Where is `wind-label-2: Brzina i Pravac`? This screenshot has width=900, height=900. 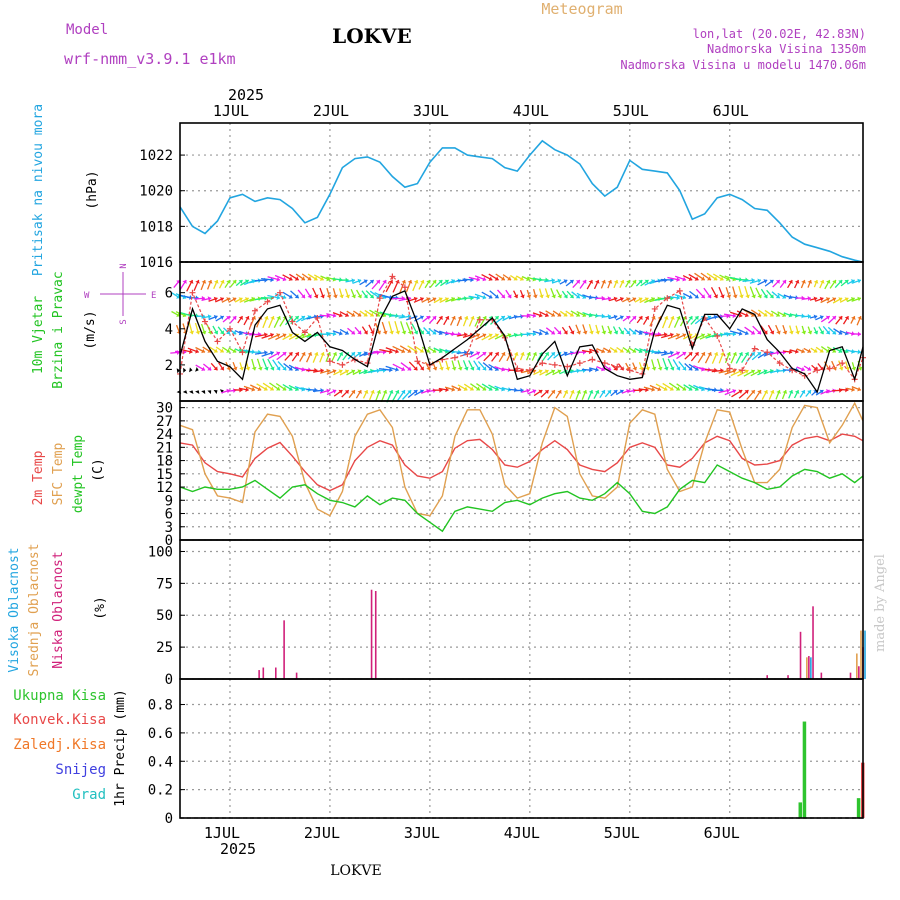
wind-label-2: Brzina i Pravac is located at coordinates (58, 329).